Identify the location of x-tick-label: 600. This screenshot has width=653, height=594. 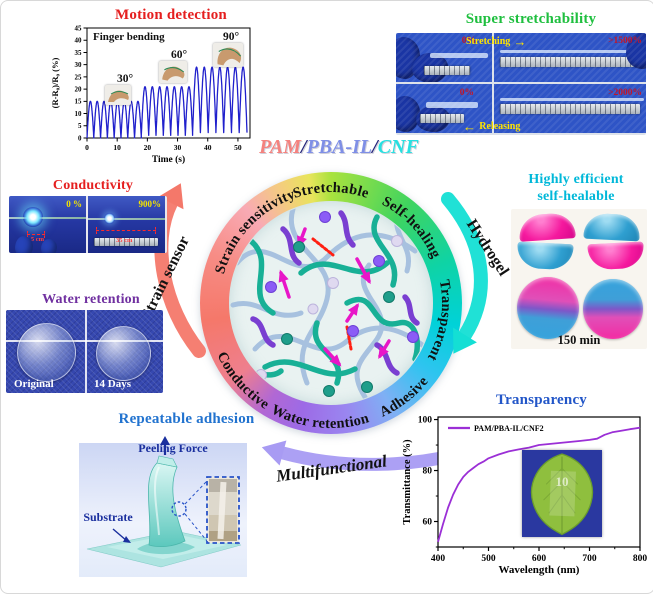
(539, 559).